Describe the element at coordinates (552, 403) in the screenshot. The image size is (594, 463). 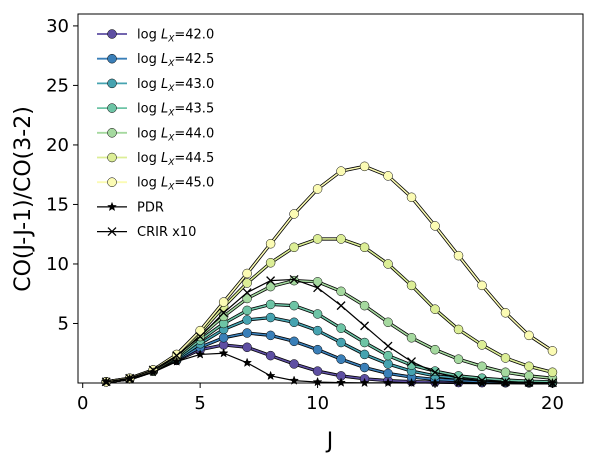
I see `x-tick-label: 20` at that location.